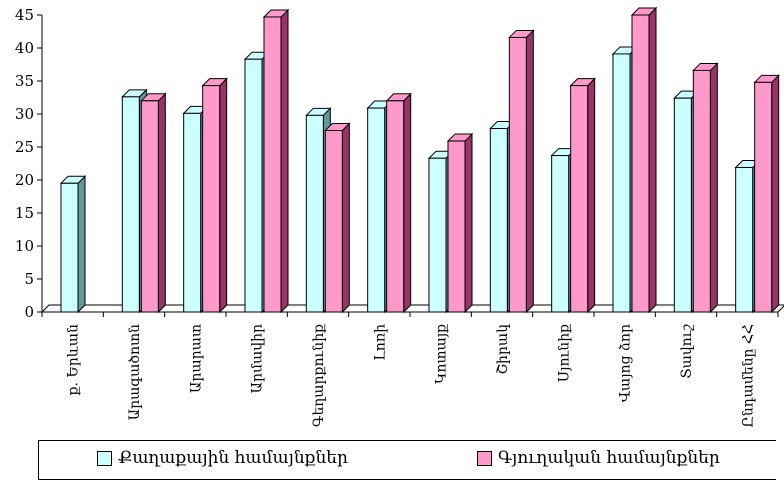  Describe the element at coordinates (484, 458) in the screenshot. I see `legend-swatch-rural` at that location.